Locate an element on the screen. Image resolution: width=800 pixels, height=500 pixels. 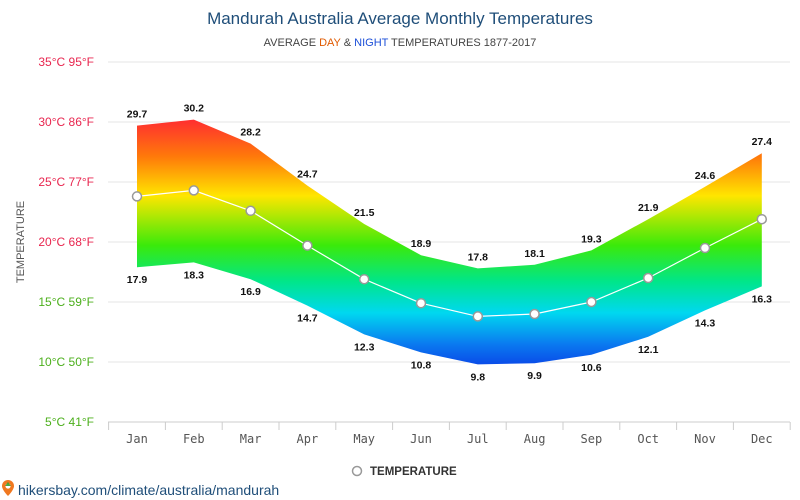
y-tick-label: 5°C 41°F is located at coordinates (69, 422).